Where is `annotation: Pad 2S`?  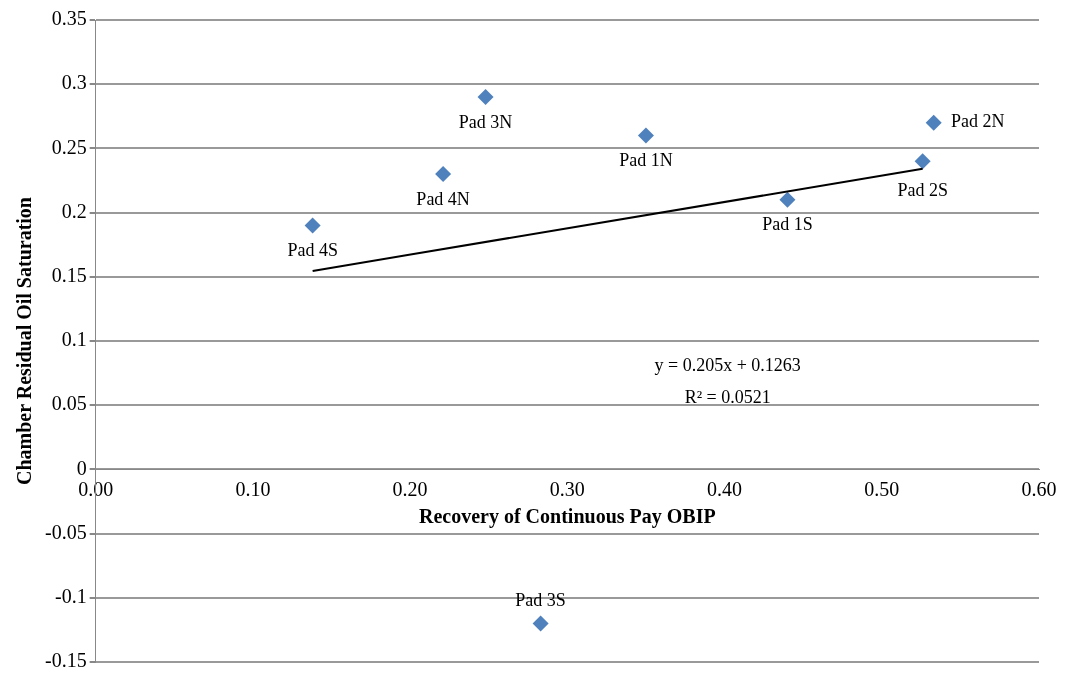 annotation: Pad 2S is located at coordinates (922, 189).